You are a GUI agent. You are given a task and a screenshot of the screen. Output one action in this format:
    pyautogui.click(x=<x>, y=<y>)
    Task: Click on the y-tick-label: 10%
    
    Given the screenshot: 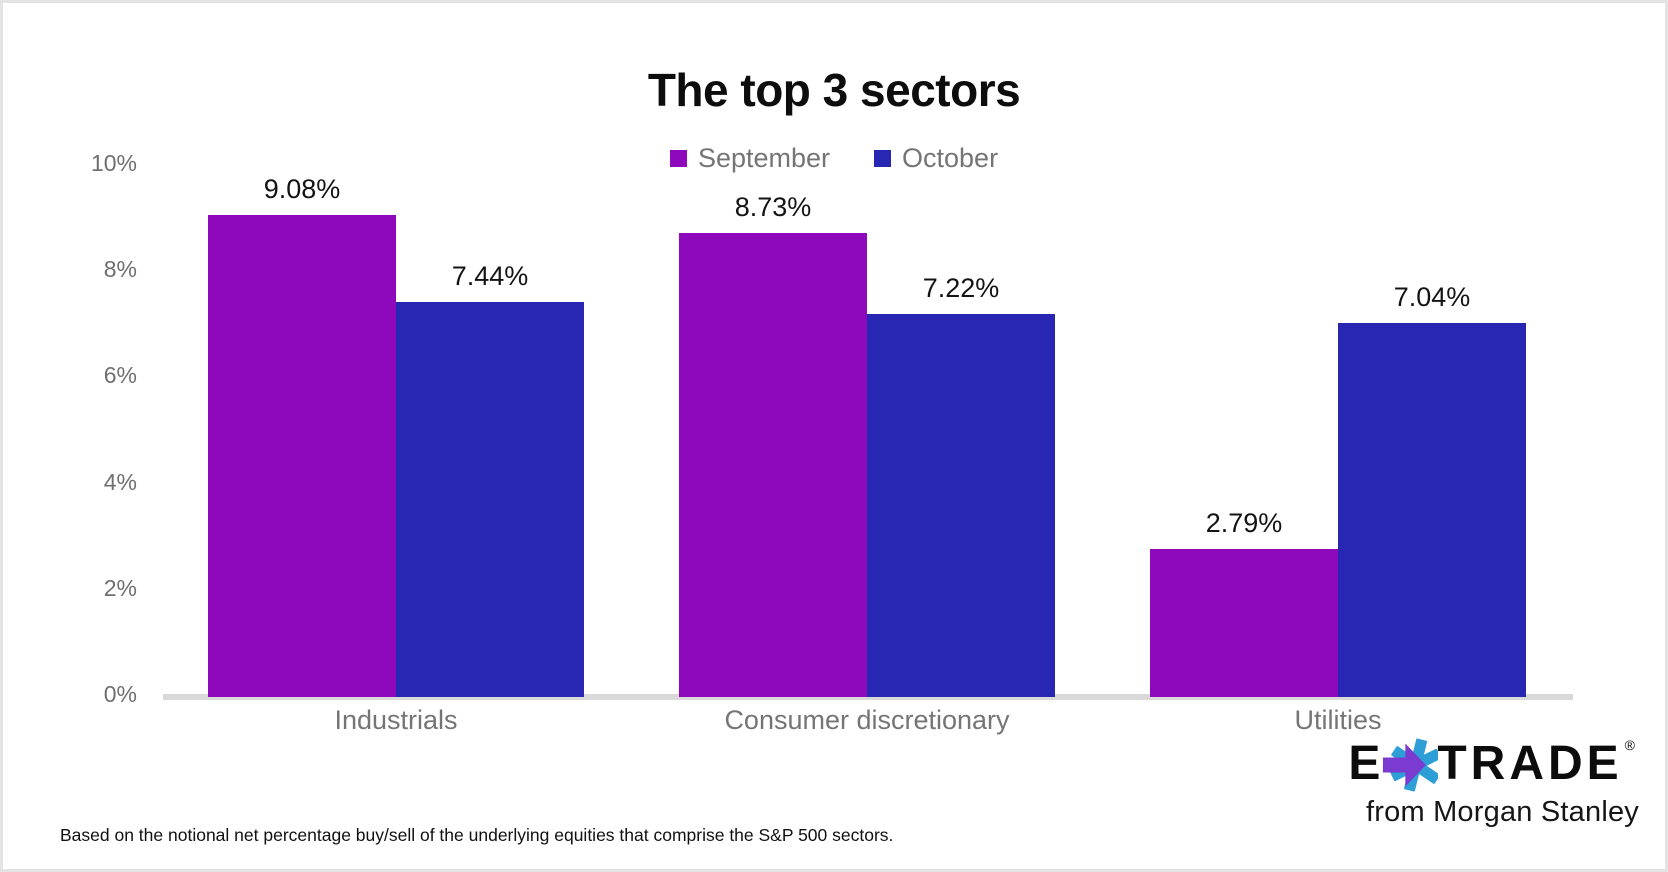 What is the action you would take?
    pyautogui.click(x=113, y=163)
    